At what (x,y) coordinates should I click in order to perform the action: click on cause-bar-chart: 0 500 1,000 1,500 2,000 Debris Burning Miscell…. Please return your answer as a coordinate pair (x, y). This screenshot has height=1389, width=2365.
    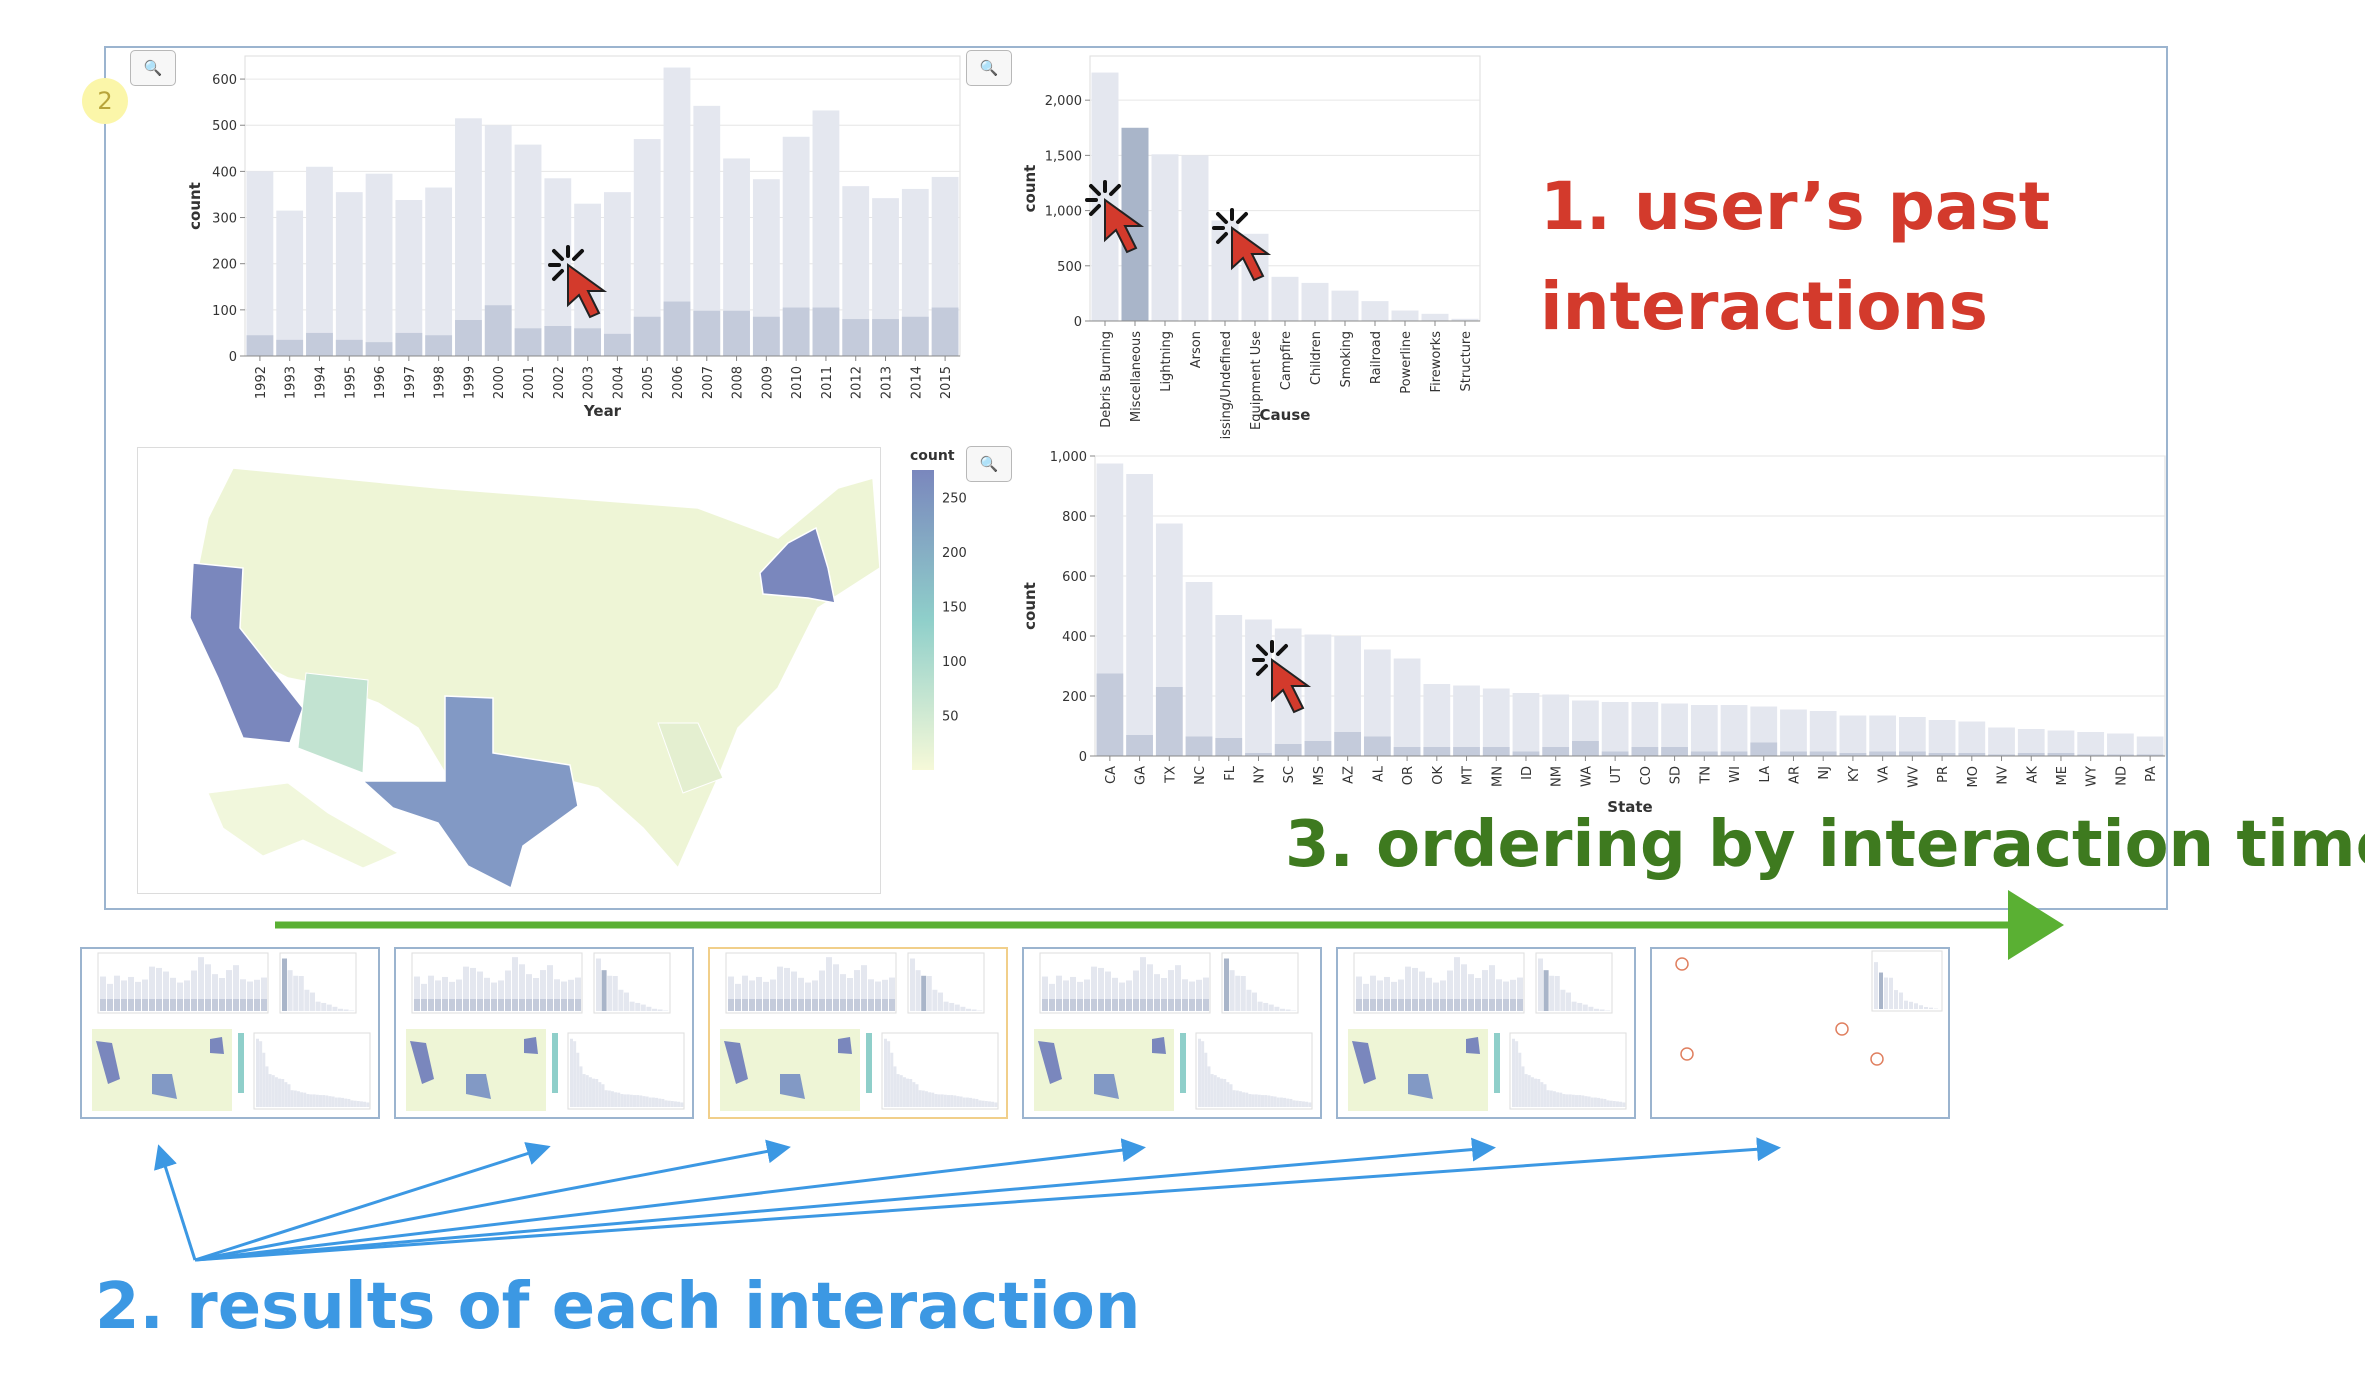
    Looking at the image, I should click on (1255, 245).